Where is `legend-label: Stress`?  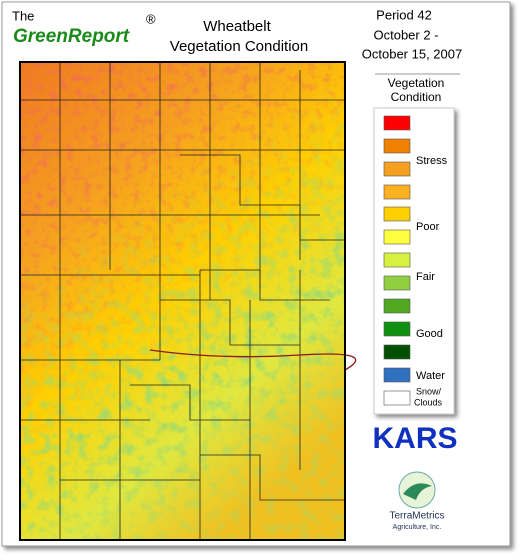
legend-label: Stress is located at coordinates (432, 161).